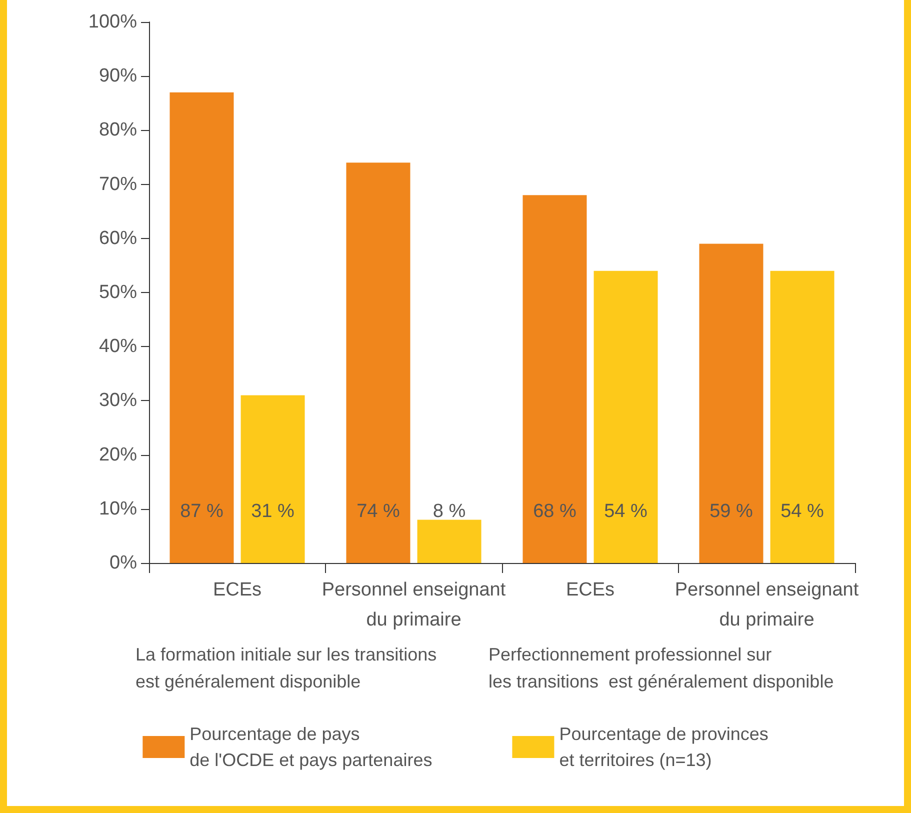  Describe the element at coordinates (202, 511) in the screenshot. I see `data-label: 87 %` at that location.